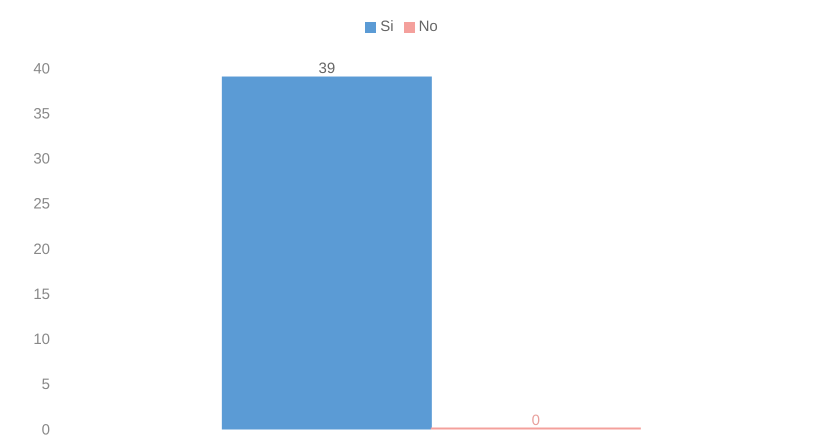  What do you see at coordinates (41, 339) in the screenshot?
I see `y-tick-label: 10` at bounding box center [41, 339].